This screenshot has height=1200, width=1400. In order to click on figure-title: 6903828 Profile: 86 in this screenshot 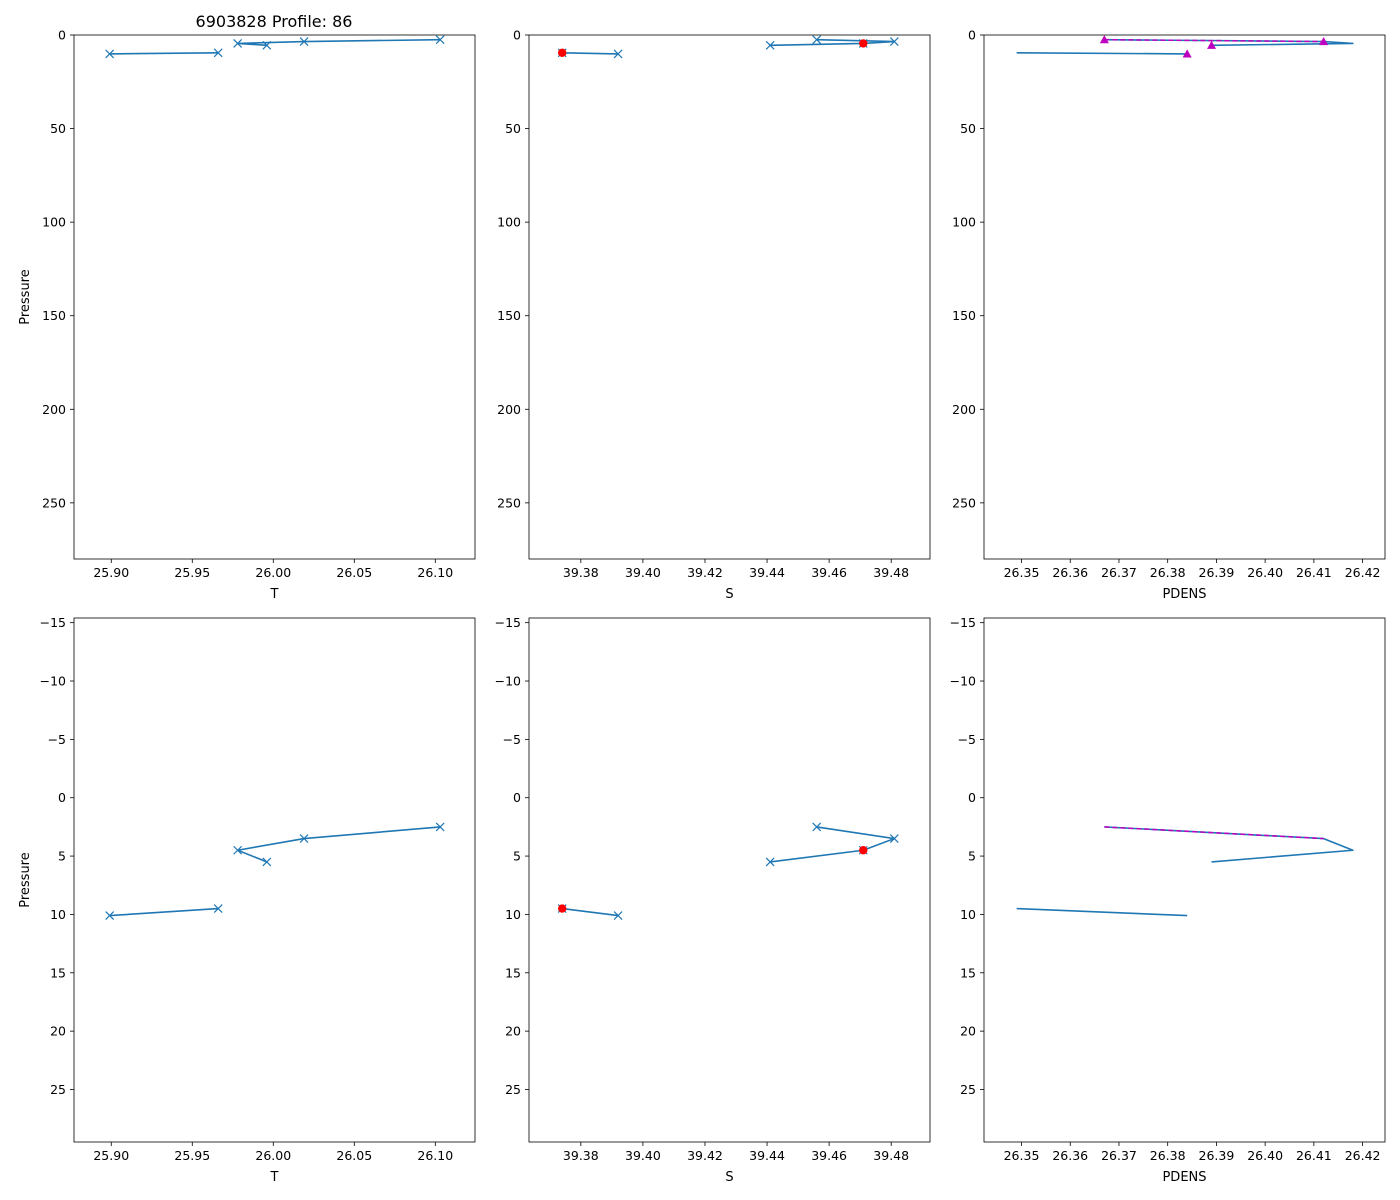, I will do `click(274, 21)`.